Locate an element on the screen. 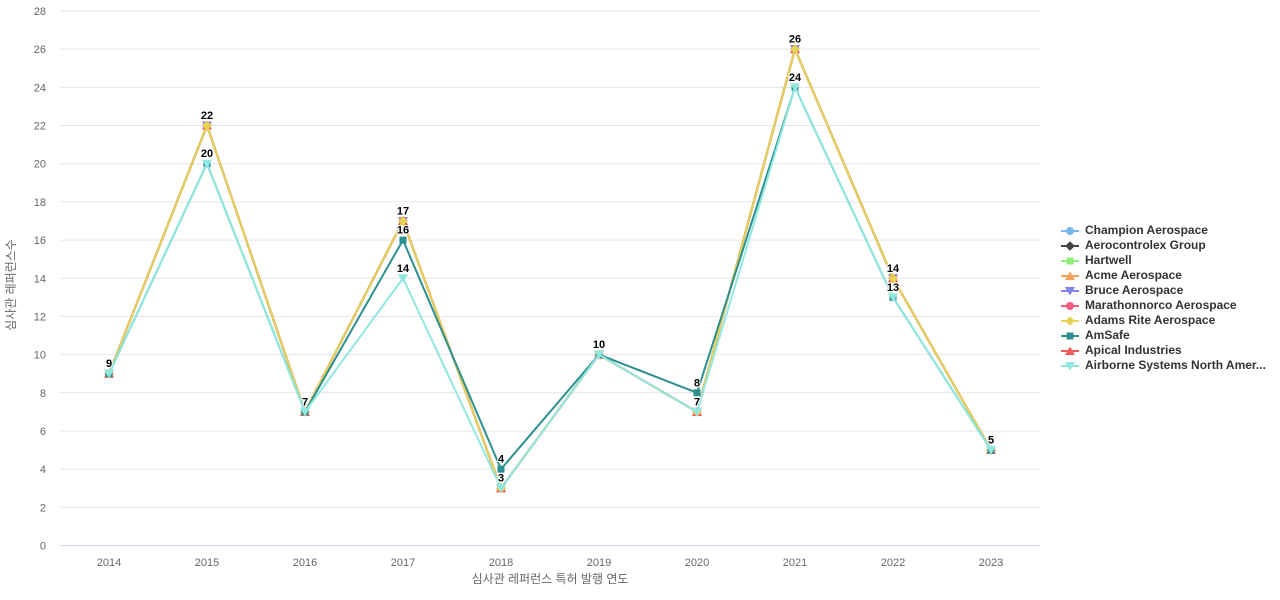 Image resolution: width=1280 pixels, height=600 pixels. y-tick-label: 24 is located at coordinates (40, 88).